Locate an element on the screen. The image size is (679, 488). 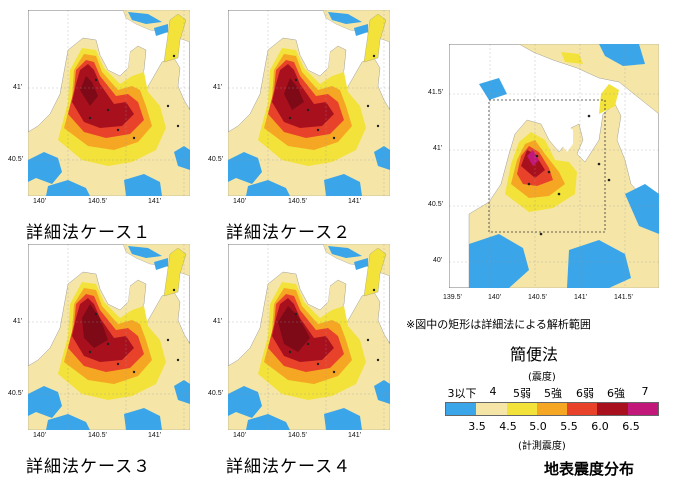
legend-value-label: 6.5 is located at coordinates (631, 426).